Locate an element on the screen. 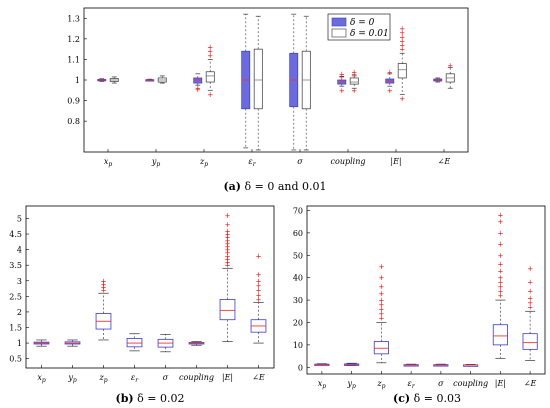 The width and height of the screenshot is (550, 408). caption-label: (c) is located at coordinates (401, 398).